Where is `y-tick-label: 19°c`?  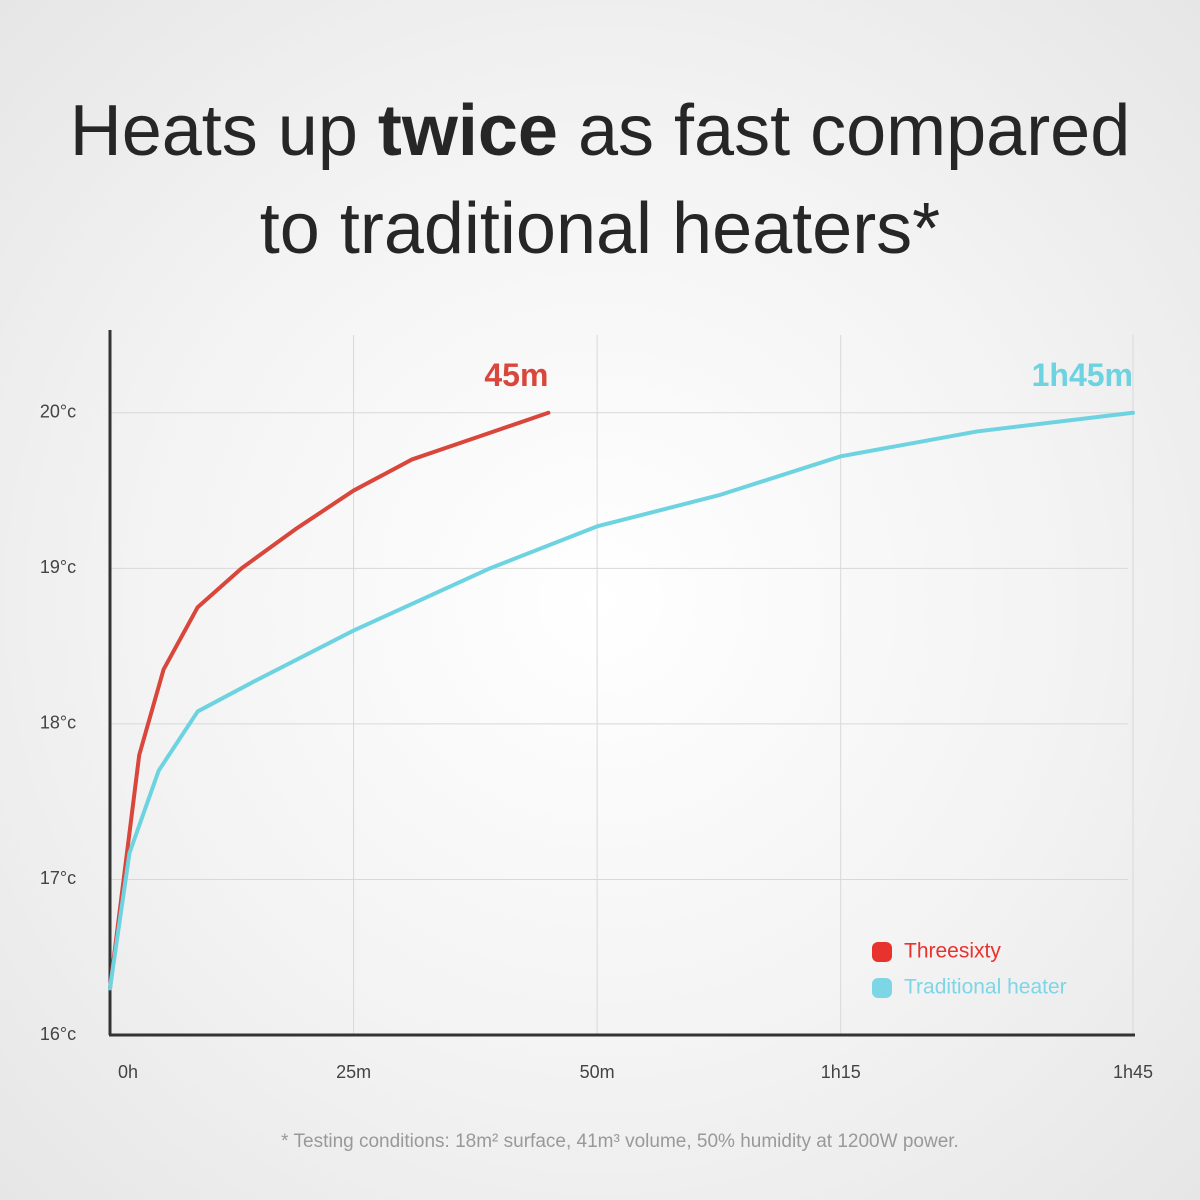 y-tick-label: 19°c is located at coordinates (58, 567).